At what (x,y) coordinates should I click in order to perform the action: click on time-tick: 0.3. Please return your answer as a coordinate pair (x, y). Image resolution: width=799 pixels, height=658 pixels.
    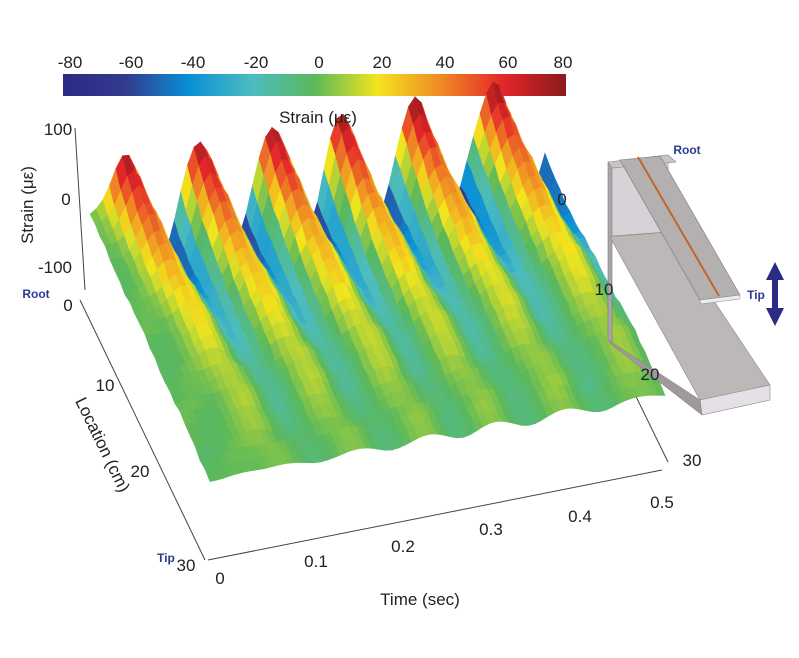
    Looking at the image, I should click on (491, 529).